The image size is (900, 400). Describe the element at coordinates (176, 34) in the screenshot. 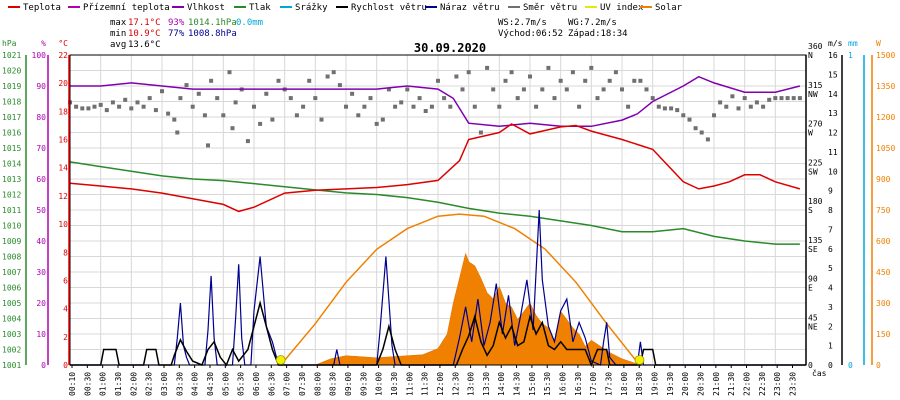

I see `stat-min-hum: 77%` at that location.